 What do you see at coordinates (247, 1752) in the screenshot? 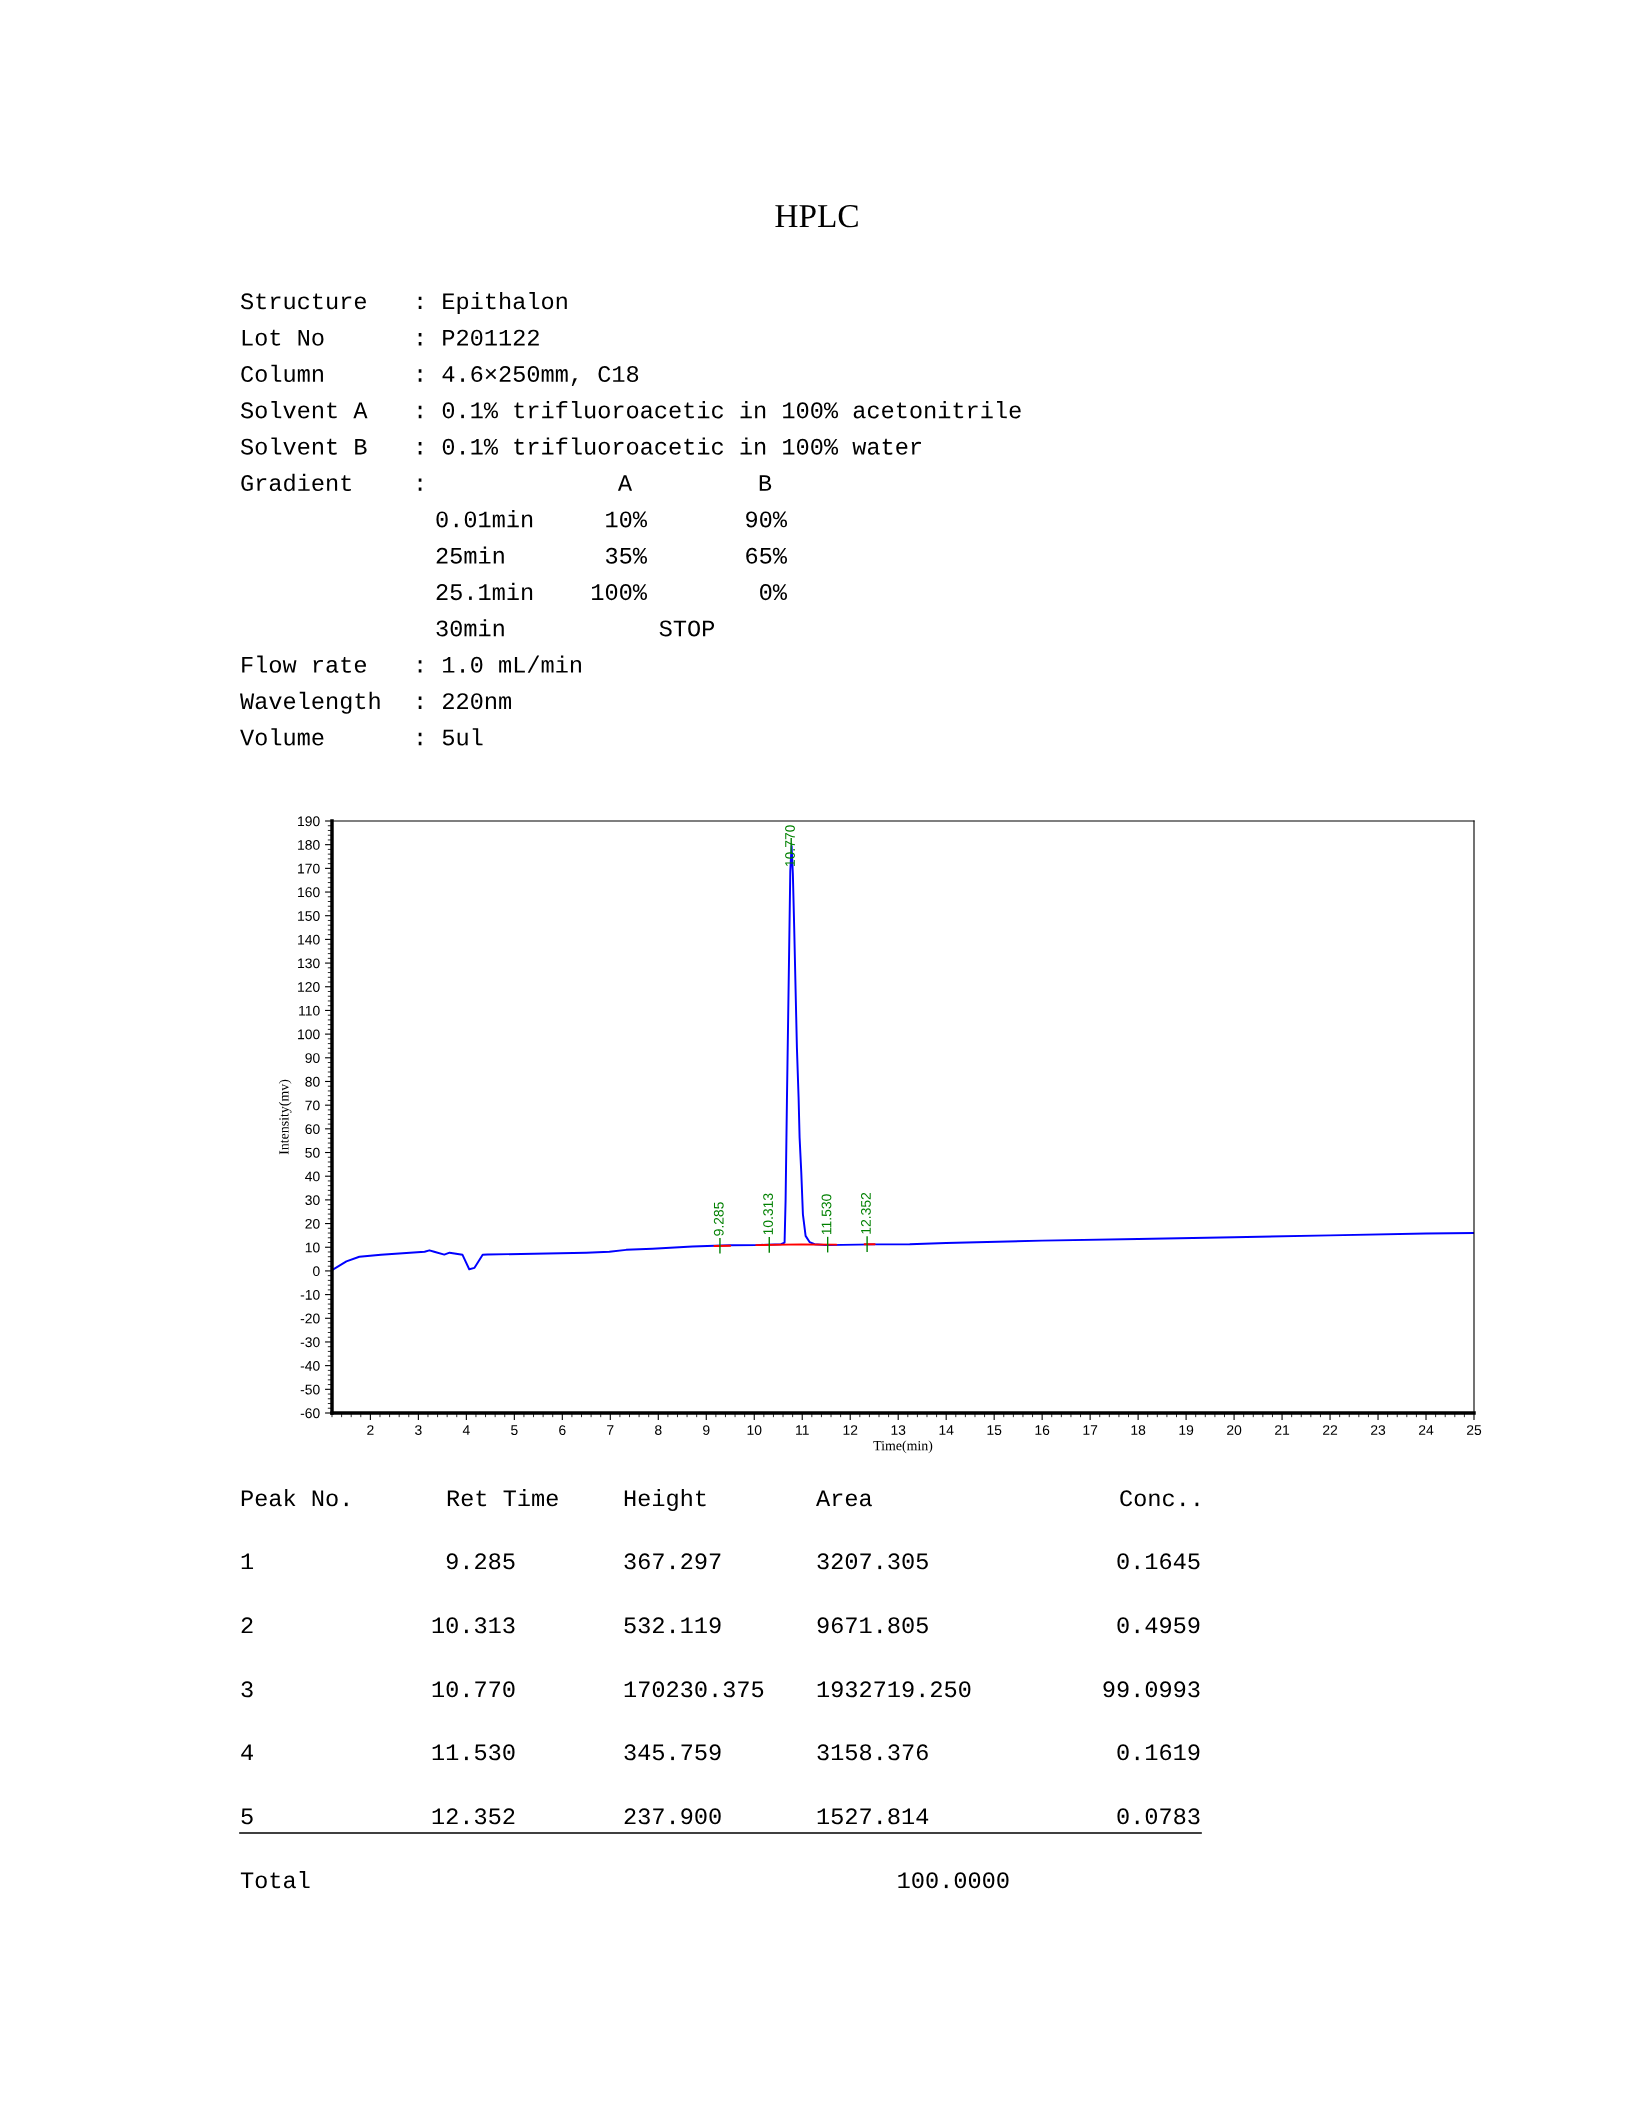
I see `text: 4` at bounding box center [247, 1752].